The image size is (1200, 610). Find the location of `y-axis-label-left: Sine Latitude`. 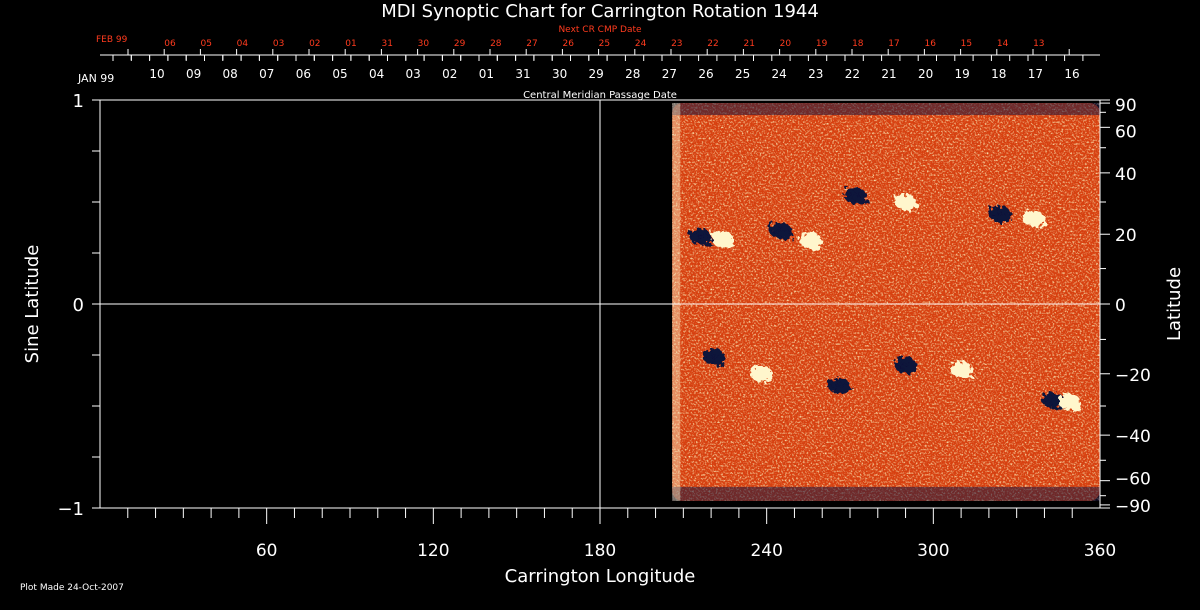

y-axis-label-left: Sine Latitude is located at coordinates (32, 304).